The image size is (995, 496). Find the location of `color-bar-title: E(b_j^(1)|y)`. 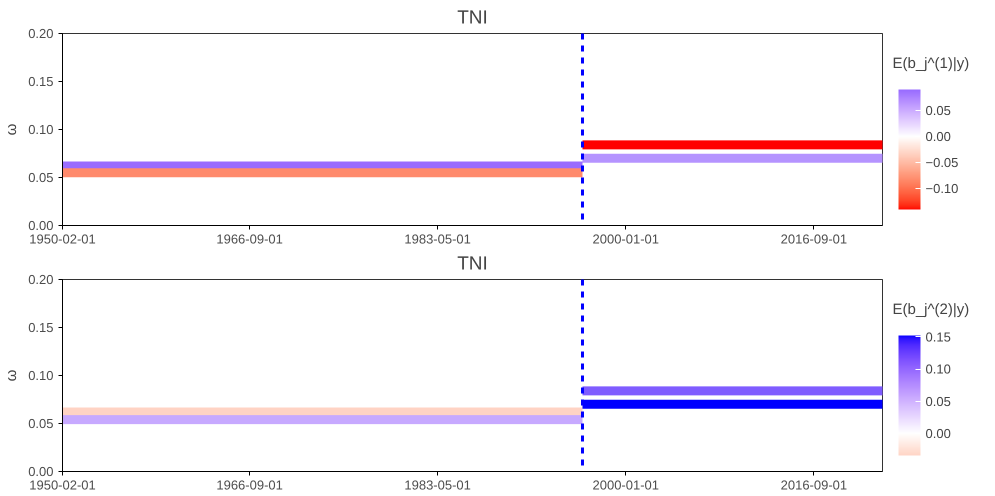

color-bar-title: E(b_j^(1)|y) is located at coordinates (931, 63).